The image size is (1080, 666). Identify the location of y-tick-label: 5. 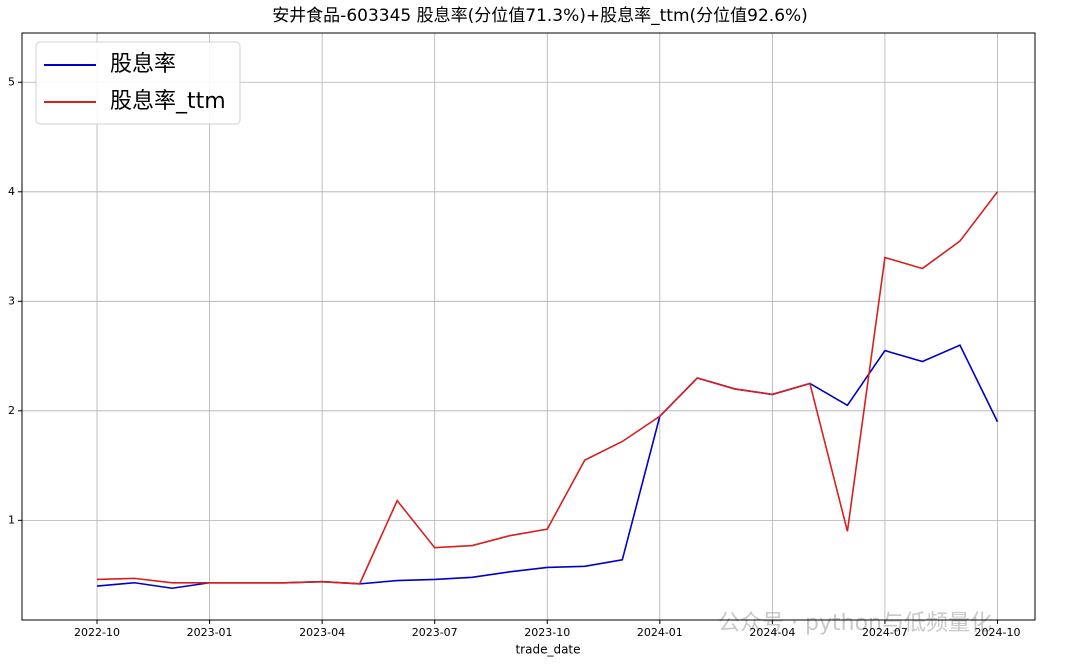
(11, 81).